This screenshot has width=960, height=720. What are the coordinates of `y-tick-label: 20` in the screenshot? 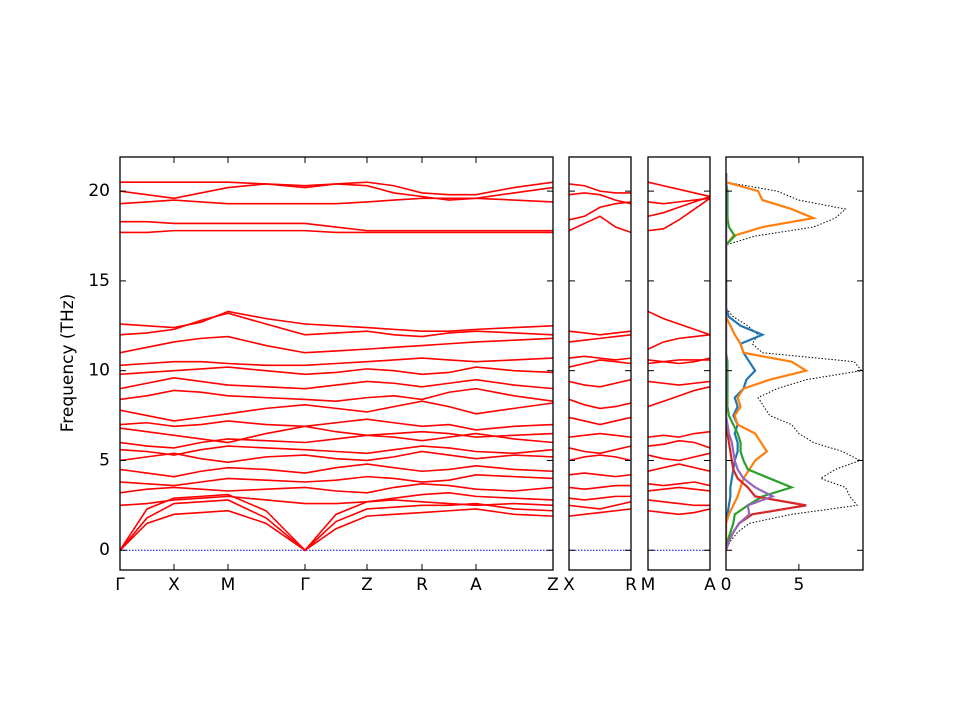 It's located at (99, 191).